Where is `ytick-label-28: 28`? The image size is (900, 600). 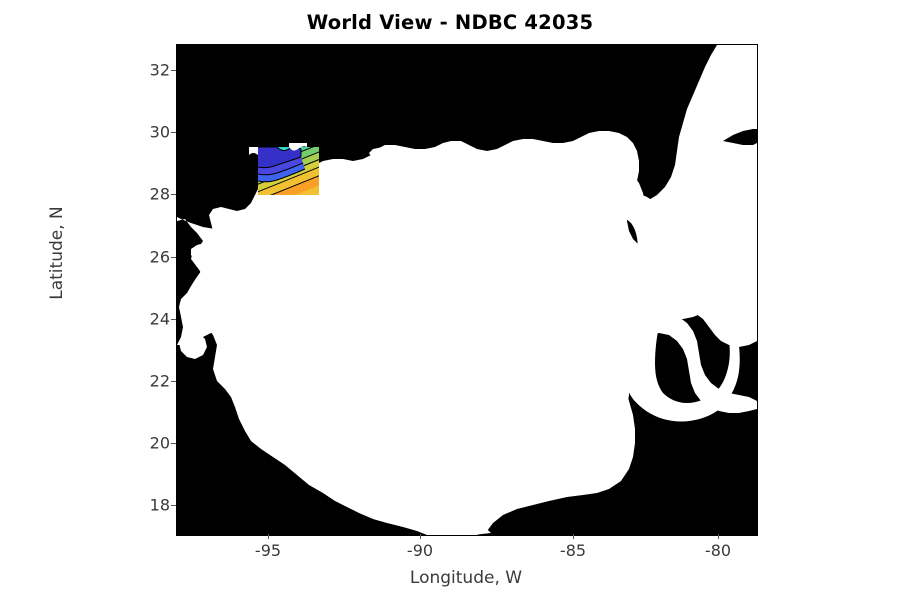
ytick-label-28: 28 is located at coordinates (159, 194).